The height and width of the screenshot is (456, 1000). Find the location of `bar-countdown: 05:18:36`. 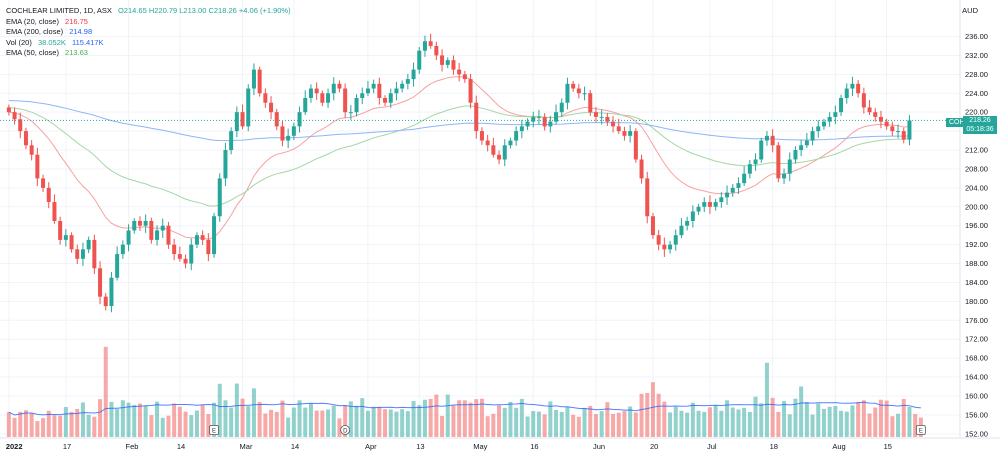

bar-countdown: 05:18:36 is located at coordinates (980, 129).